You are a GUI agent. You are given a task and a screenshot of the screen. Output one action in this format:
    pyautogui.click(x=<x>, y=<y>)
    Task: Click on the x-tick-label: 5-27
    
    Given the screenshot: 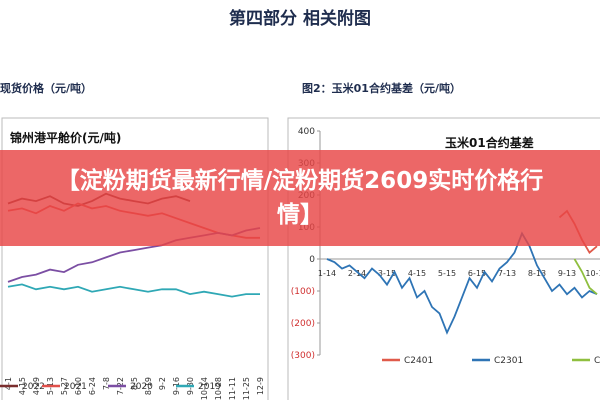 What is the action you would take?
    pyautogui.click(x=64, y=386)
    